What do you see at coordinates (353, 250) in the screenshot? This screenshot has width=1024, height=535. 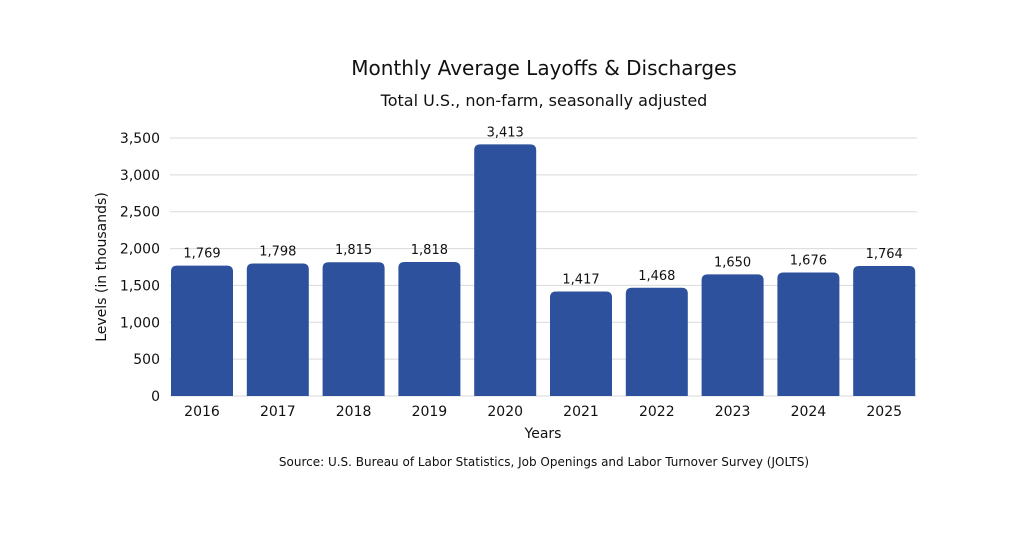 I see `data-label: 1,815` at bounding box center [353, 250].